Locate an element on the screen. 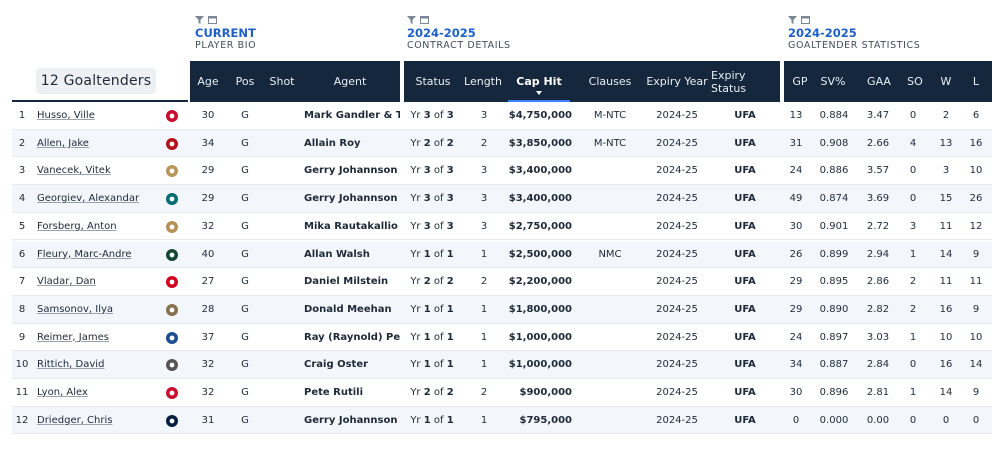 The width and height of the screenshot is (1000, 471). sabres-logo-icon is located at coordinates (172, 337).